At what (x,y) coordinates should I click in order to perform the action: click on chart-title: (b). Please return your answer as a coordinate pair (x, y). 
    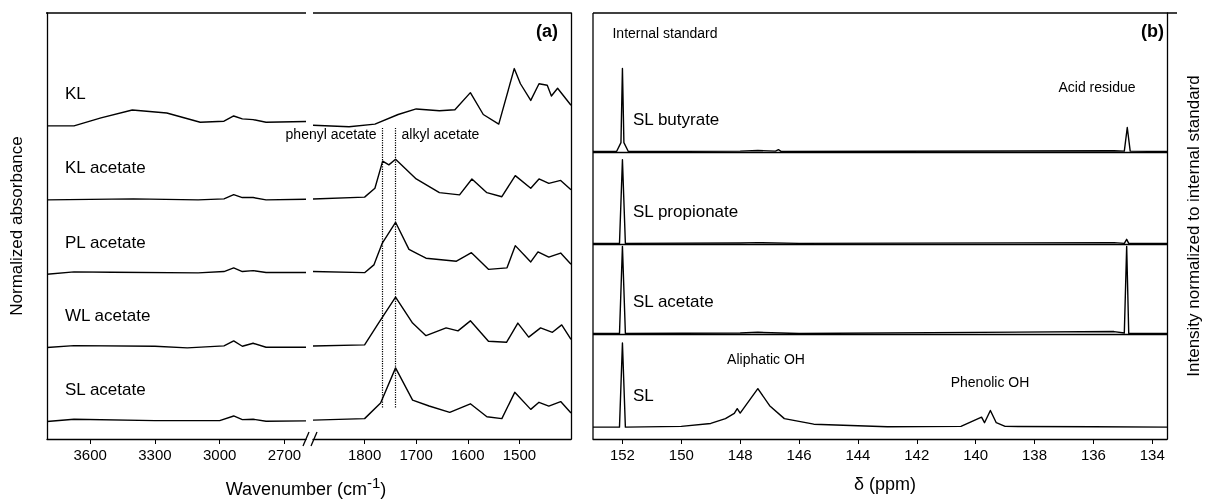
    Looking at the image, I should click on (1153, 31).